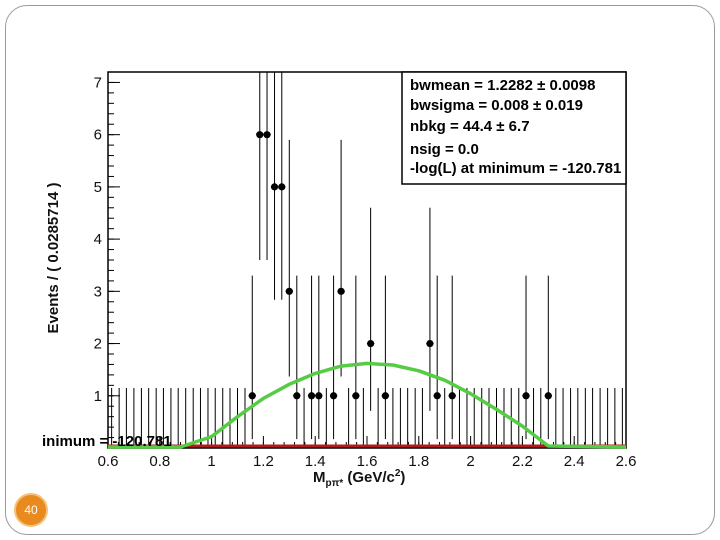 The width and height of the screenshot is (720, 540). I want to click on x-axis-title: Mpπ* (GeV/c2), so click(359, 478).